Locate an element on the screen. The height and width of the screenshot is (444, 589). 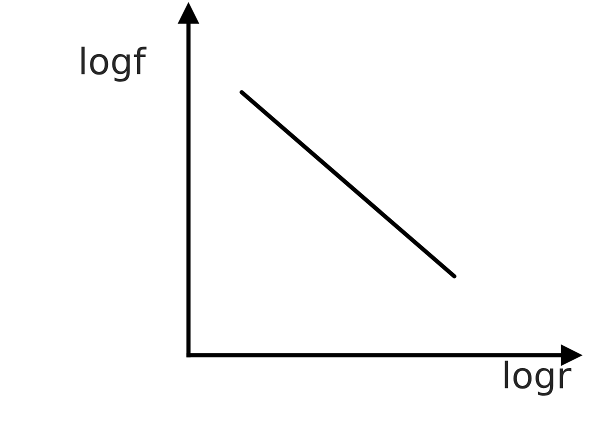
x-axis-title: logr is located at coordinates (538, 378).